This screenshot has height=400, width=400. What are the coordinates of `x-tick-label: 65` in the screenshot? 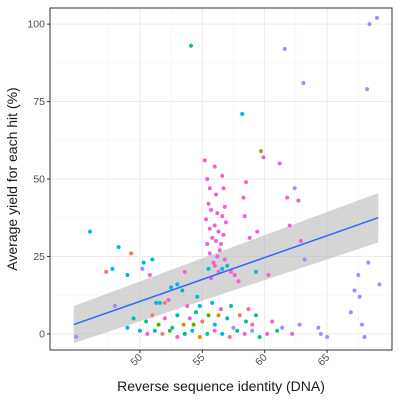 It's located at (323, 360).